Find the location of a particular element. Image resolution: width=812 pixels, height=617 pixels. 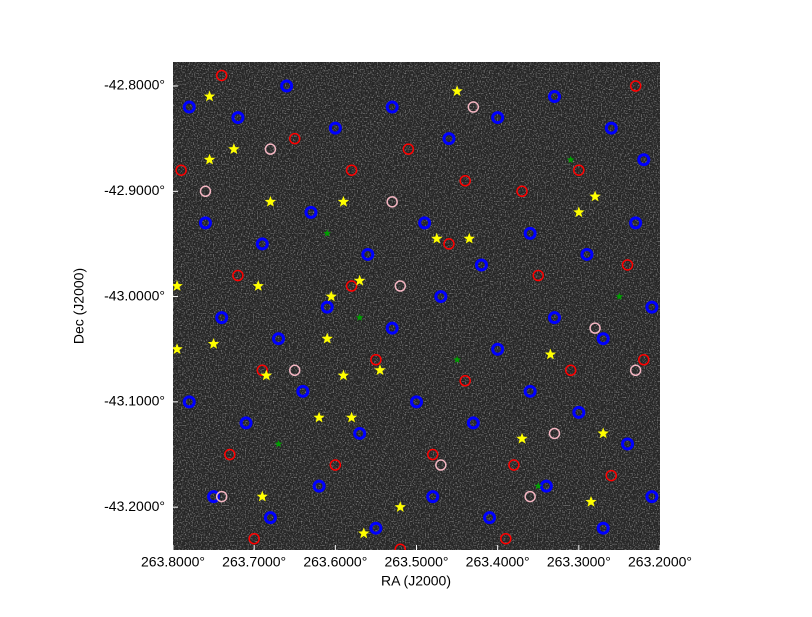

x-tick-label: 263.8000° is located at coordinates (173, 562).